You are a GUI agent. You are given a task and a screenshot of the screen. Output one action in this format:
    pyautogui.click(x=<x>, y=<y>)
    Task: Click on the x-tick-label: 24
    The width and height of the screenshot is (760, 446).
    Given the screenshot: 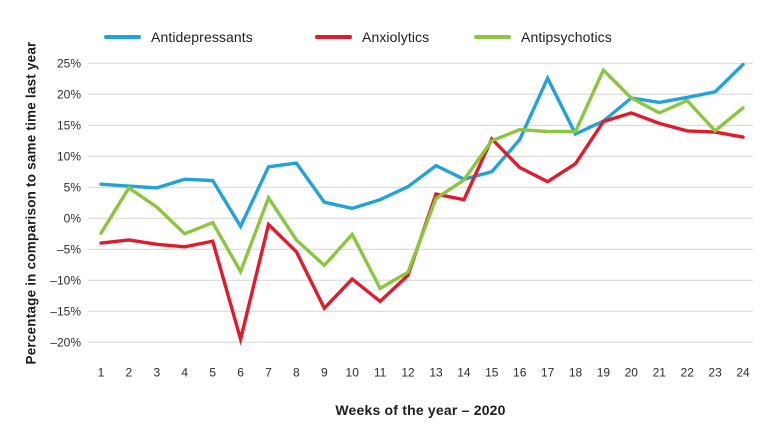 What is the action you would take?
    pyautogui.click(x=743, y=373)
    